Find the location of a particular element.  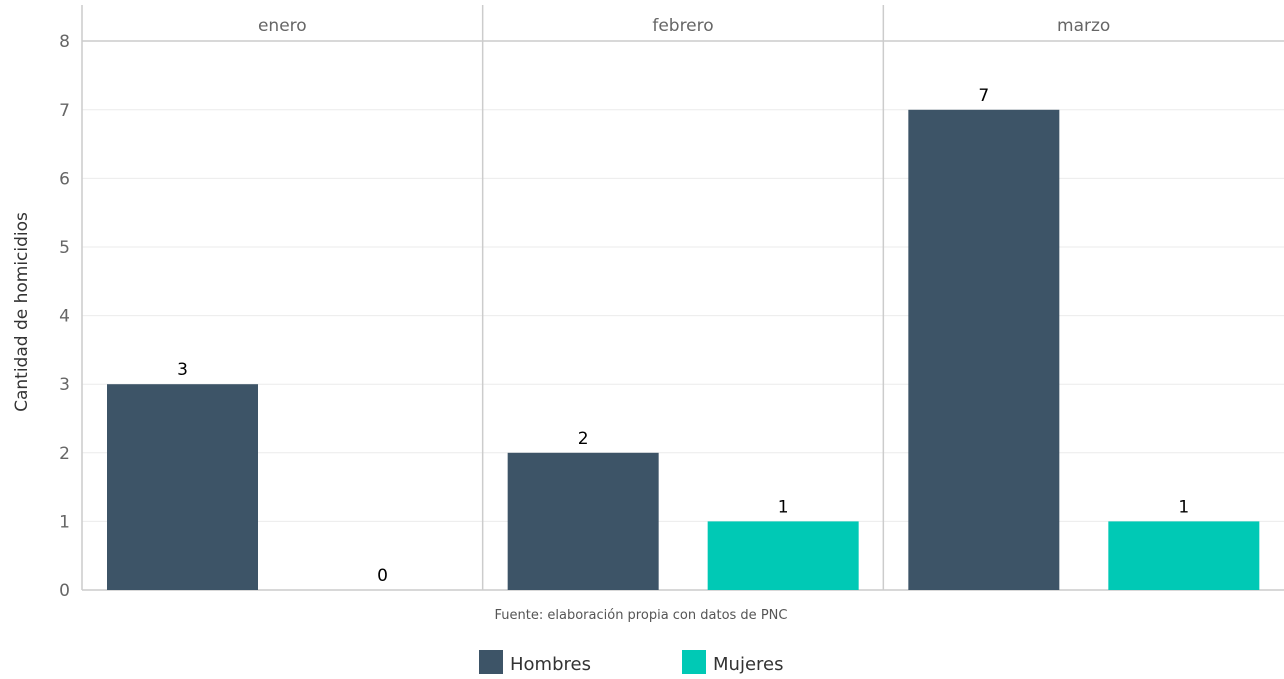

legend: Hombres Mujeres is located at coordinates (631, 662).